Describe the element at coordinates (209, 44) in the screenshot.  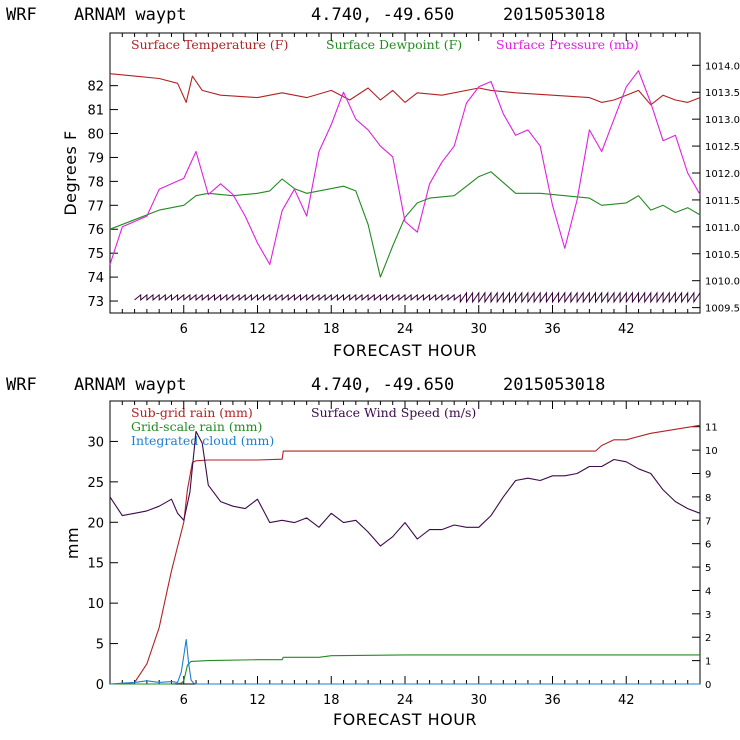
I see `legend-temperature: Surface Temperature (F)` at that location.